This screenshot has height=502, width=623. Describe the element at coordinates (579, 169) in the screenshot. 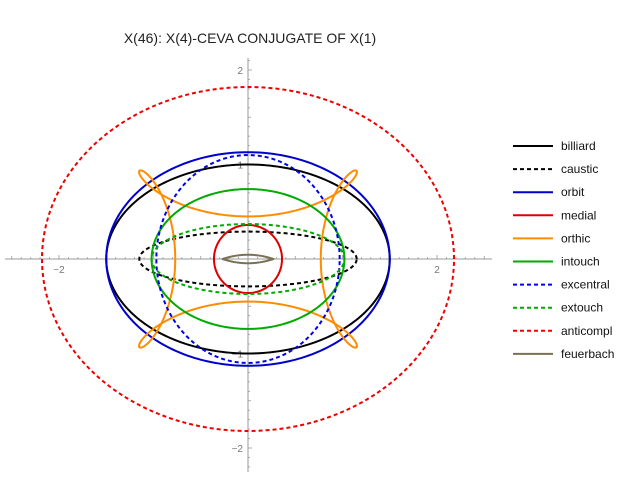

I see `legend-label-caustic: caustic` at that location.